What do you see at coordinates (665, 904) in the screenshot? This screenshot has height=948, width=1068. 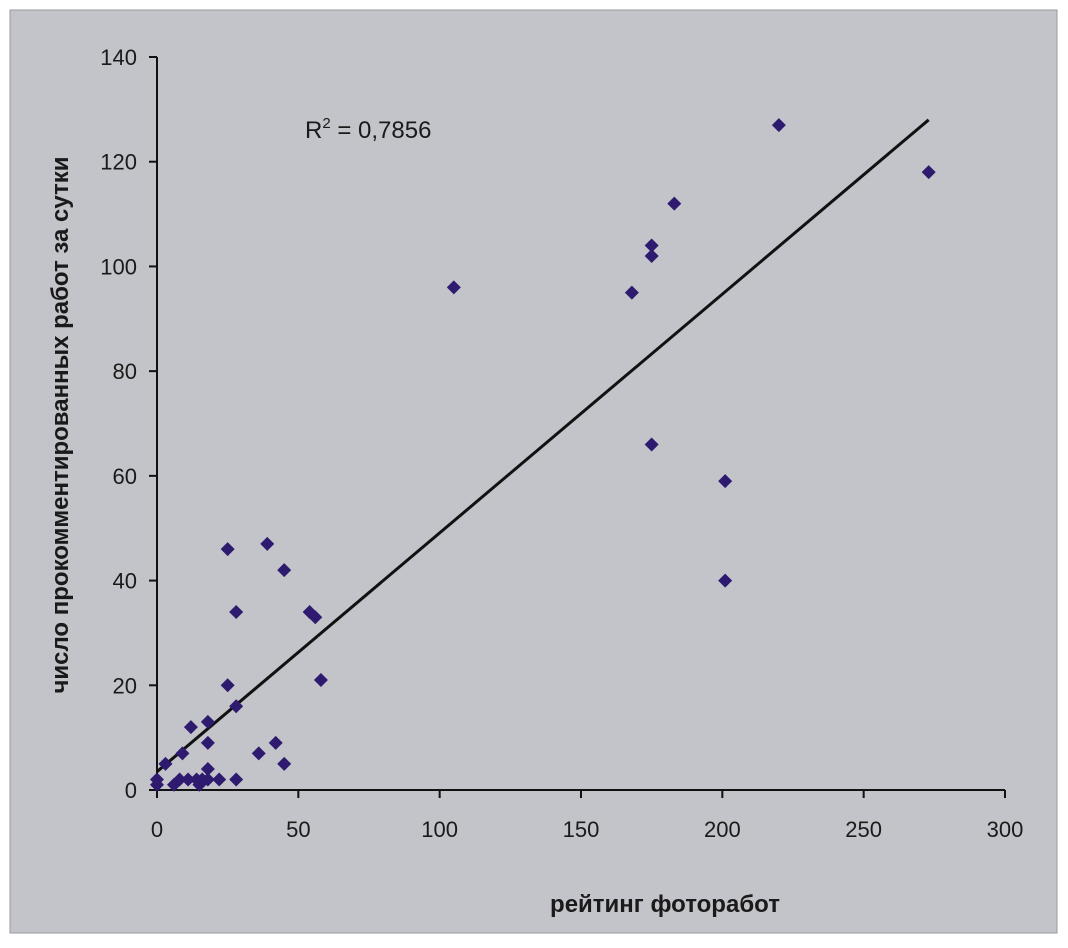 I see `x-axis-label: рейтинг фоторабот` at bounding box center [665, 904].